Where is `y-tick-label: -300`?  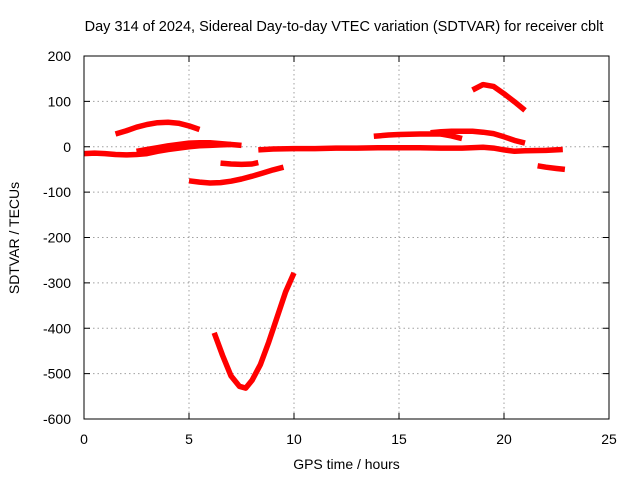
y-tick-label: -300 is located at coordinates (57, 283).